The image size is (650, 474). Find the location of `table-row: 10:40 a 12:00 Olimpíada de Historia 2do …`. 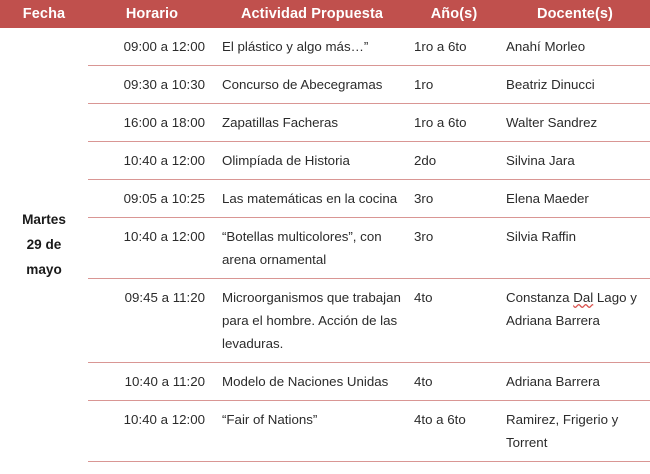

table-row: 10:40 a 12:00 Olimpíada de Historia 2do … is located at coordinates (325, 160).